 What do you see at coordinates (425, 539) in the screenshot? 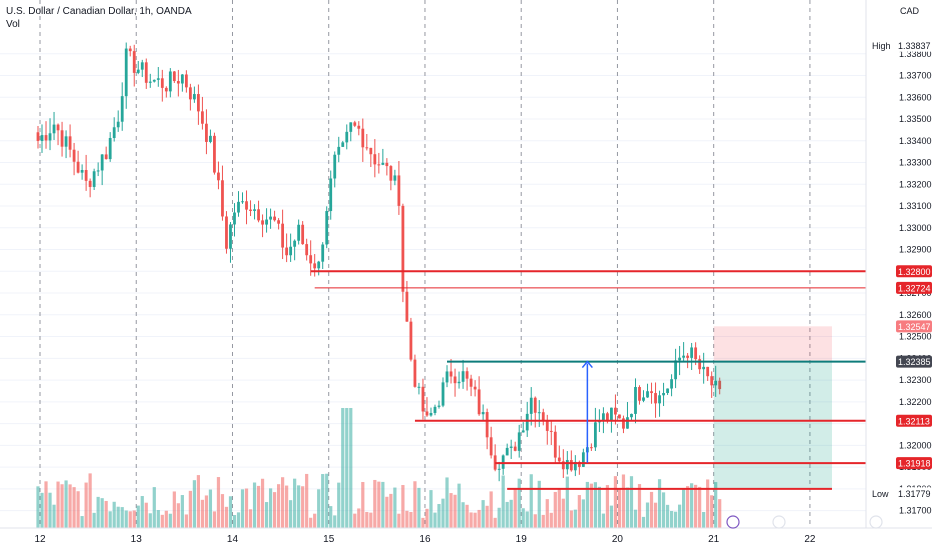
I see `time-tick-label: 16` at bounding box center [425, 539].